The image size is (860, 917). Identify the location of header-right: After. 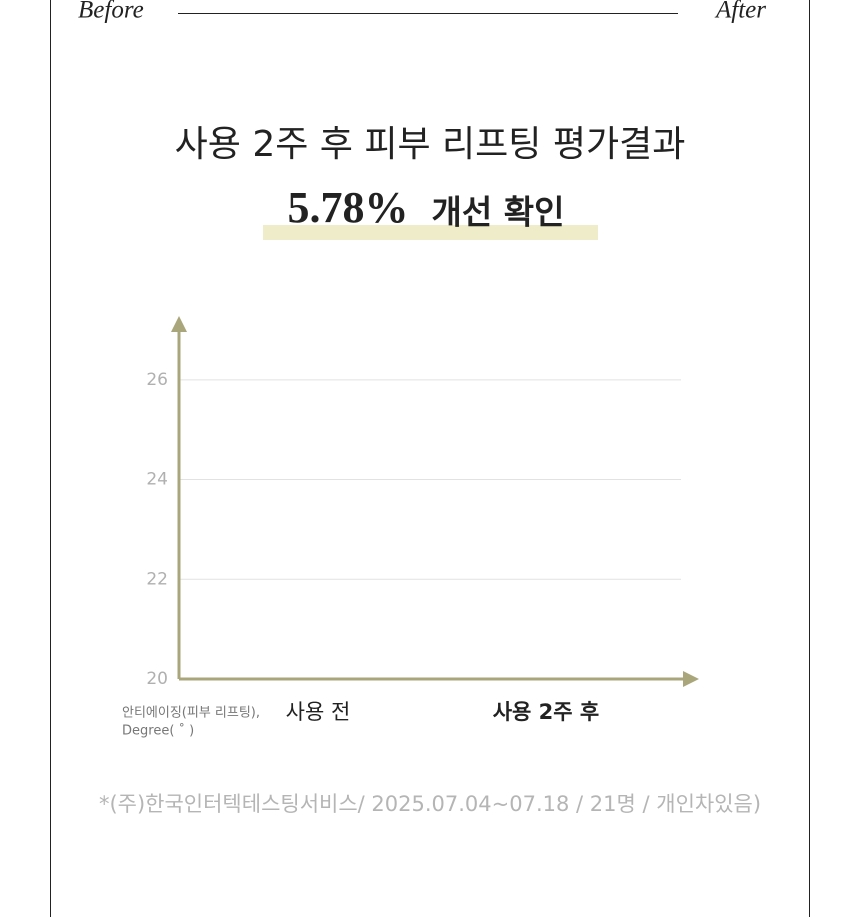
(740, 12).